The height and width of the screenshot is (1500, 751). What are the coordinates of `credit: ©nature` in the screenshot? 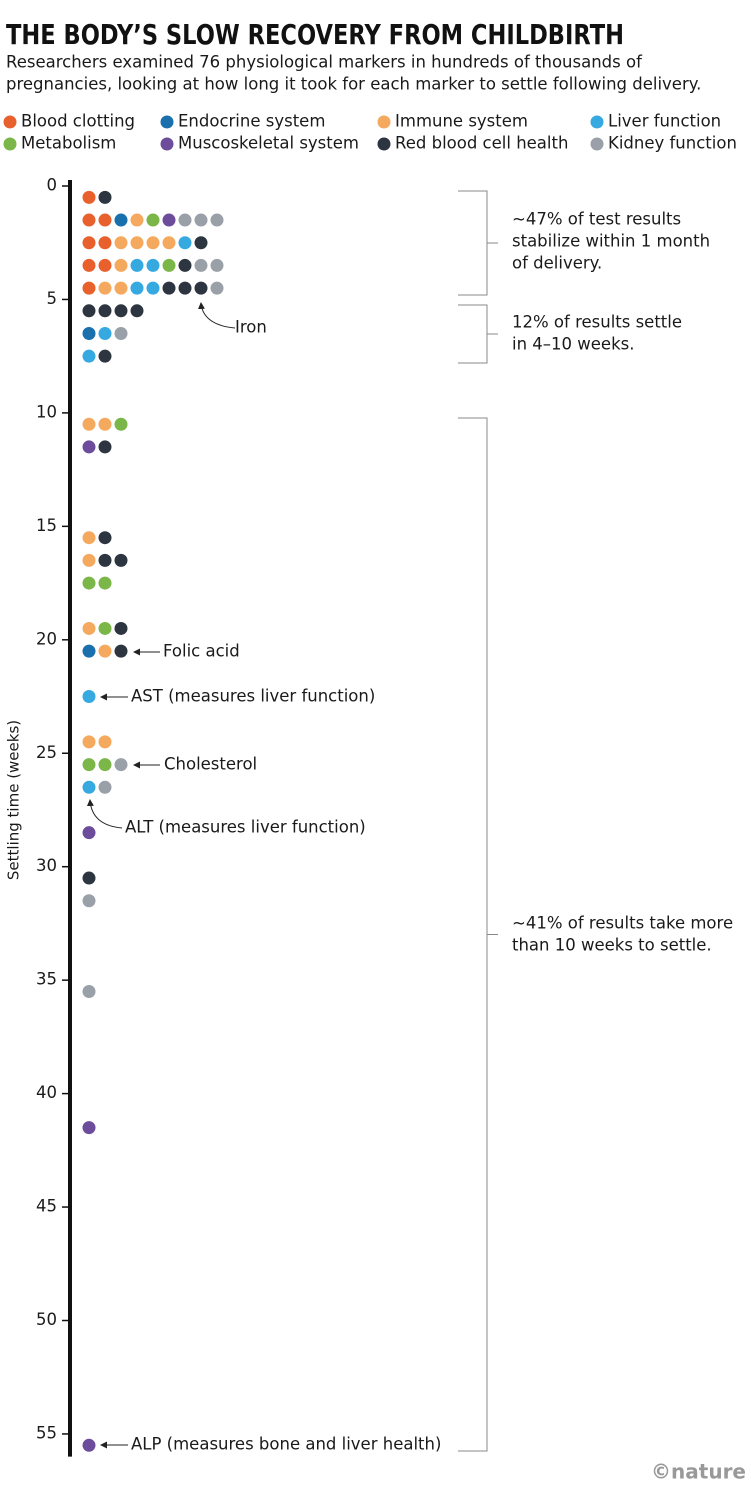 It's located at (698, 1472).